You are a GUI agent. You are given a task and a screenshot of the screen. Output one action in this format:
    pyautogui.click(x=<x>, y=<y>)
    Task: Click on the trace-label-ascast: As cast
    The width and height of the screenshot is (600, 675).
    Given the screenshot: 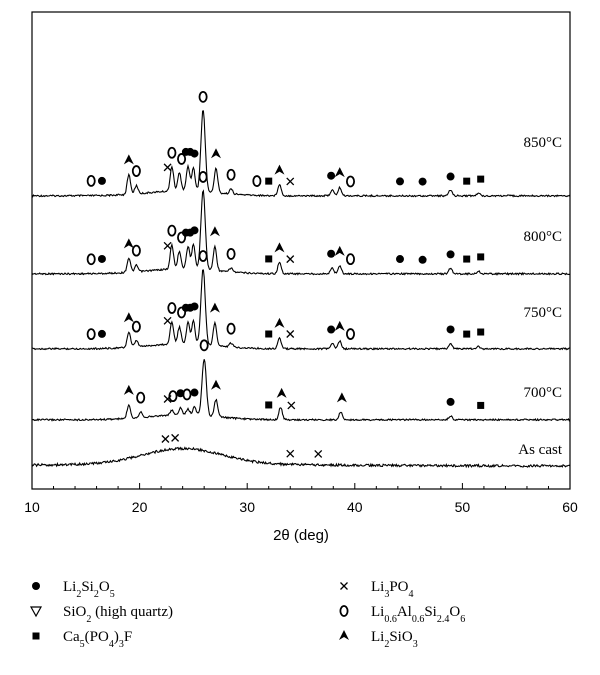 What is the action you would take?
    pyautogui.click(x=540, y=450)
    